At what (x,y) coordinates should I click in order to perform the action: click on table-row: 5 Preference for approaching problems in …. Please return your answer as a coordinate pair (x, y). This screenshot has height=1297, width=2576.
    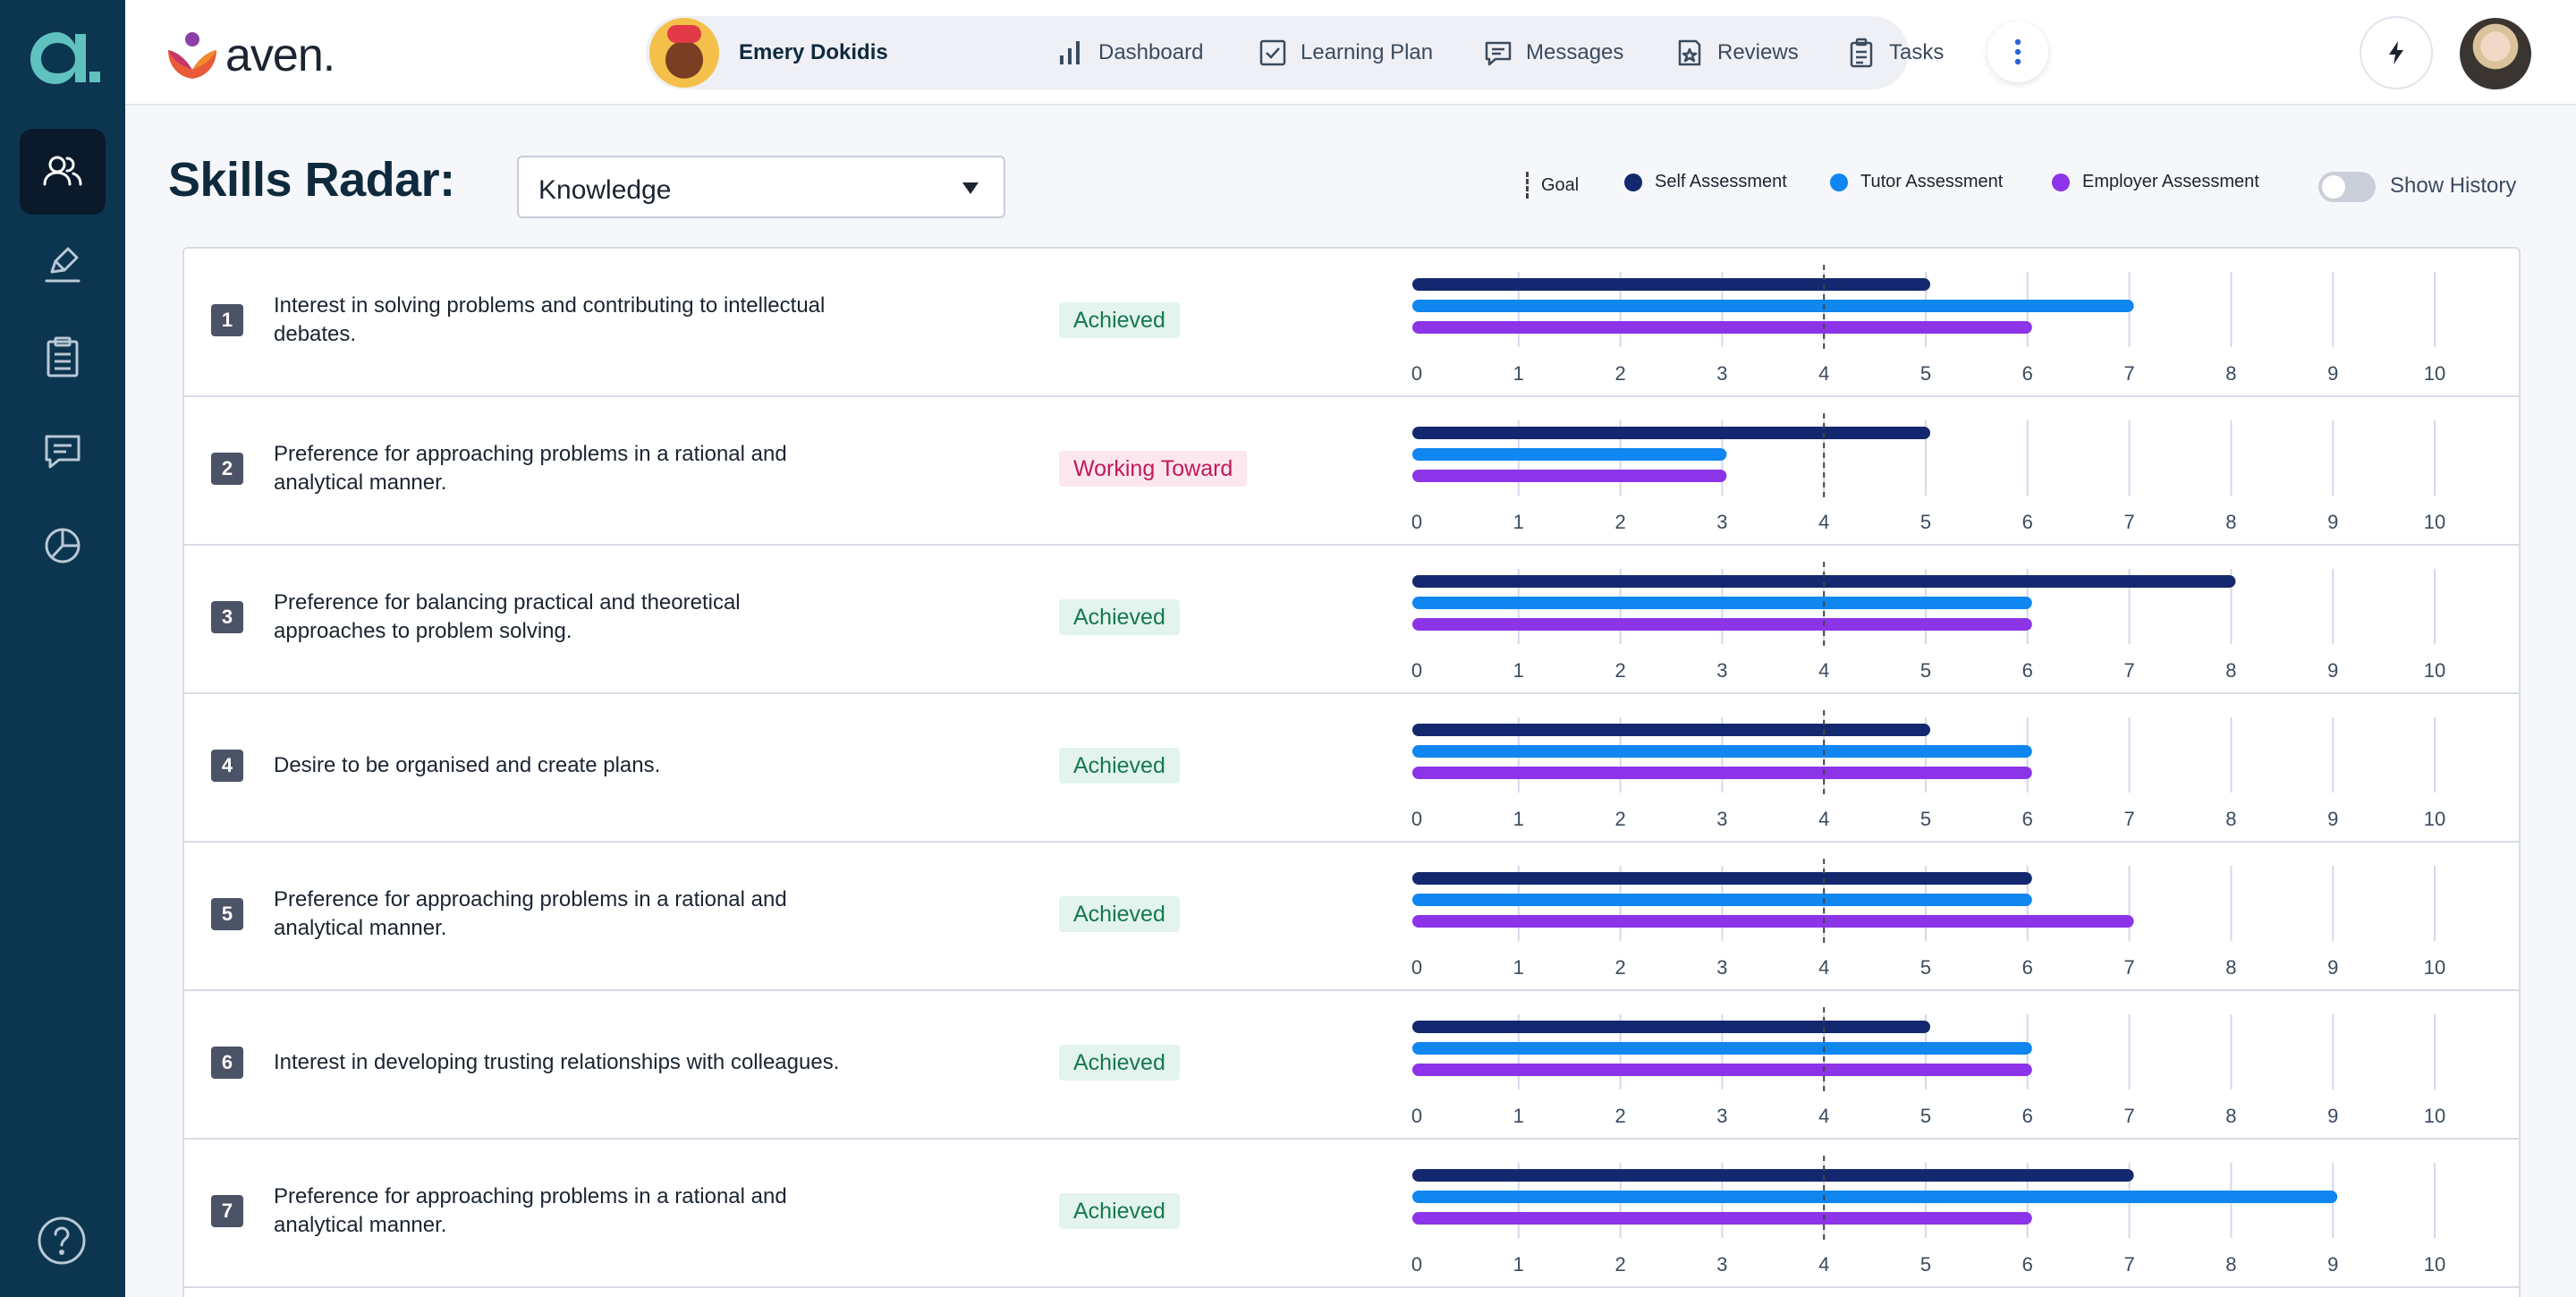
    Looking at the image, I should click on (1351, 917).